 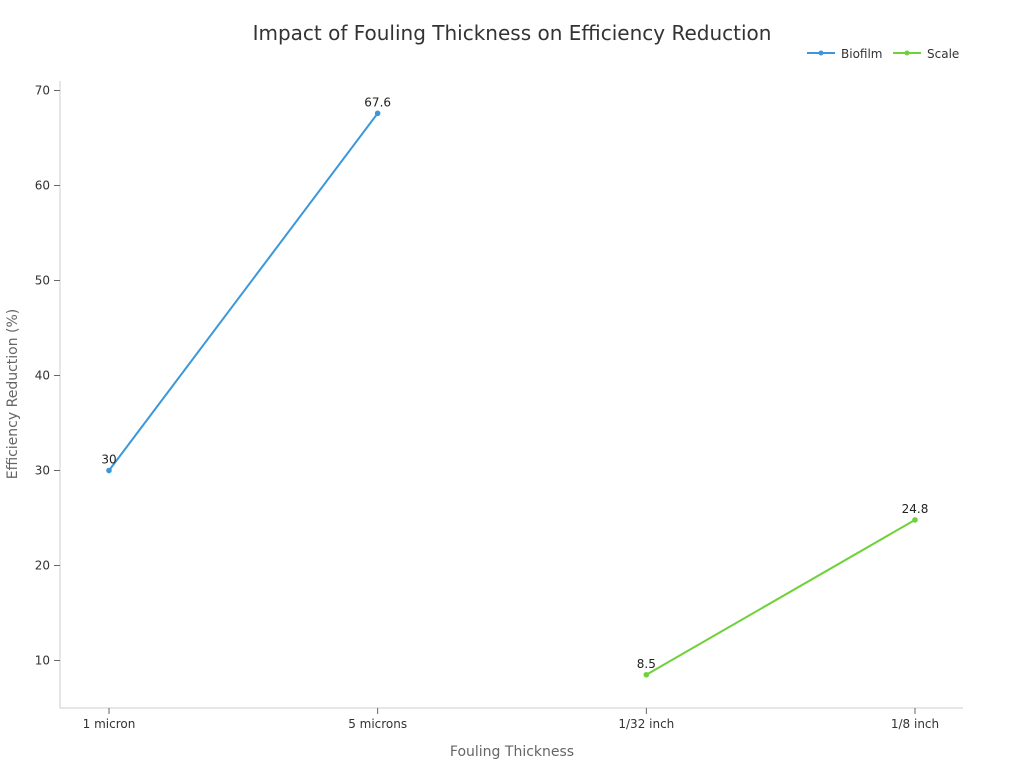 What do you see at coordinates (821, 53) in the screenshot?
I see `legend-marker-biofilm` at bounding box center [821, 53].